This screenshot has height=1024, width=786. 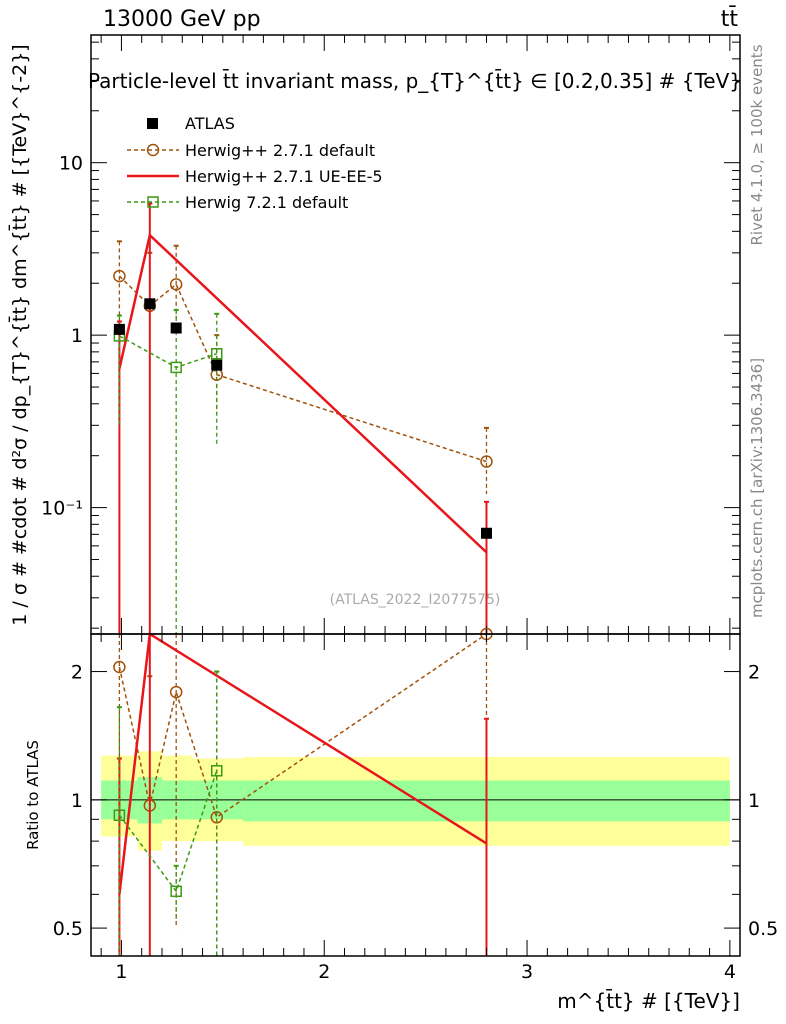 I want to click on ratio-ytick-label-right-1: 1, so click(x=754, y=801).